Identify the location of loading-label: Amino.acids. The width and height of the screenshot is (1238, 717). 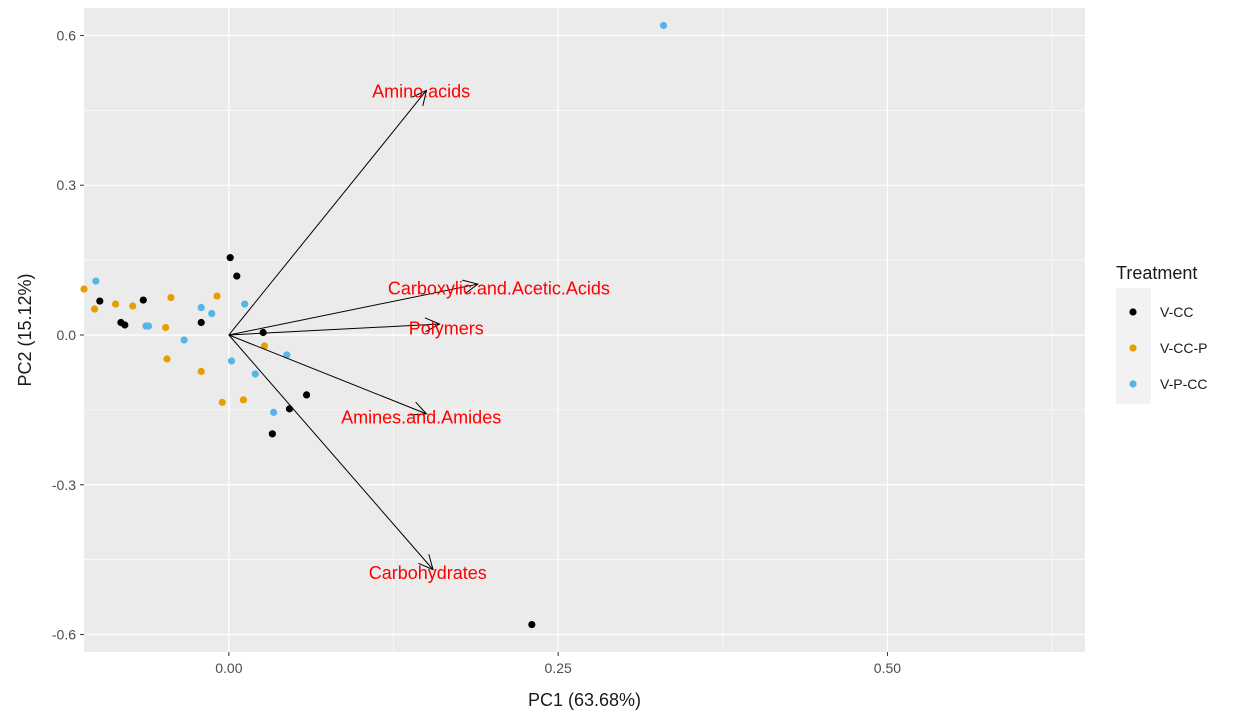
(421, 91).